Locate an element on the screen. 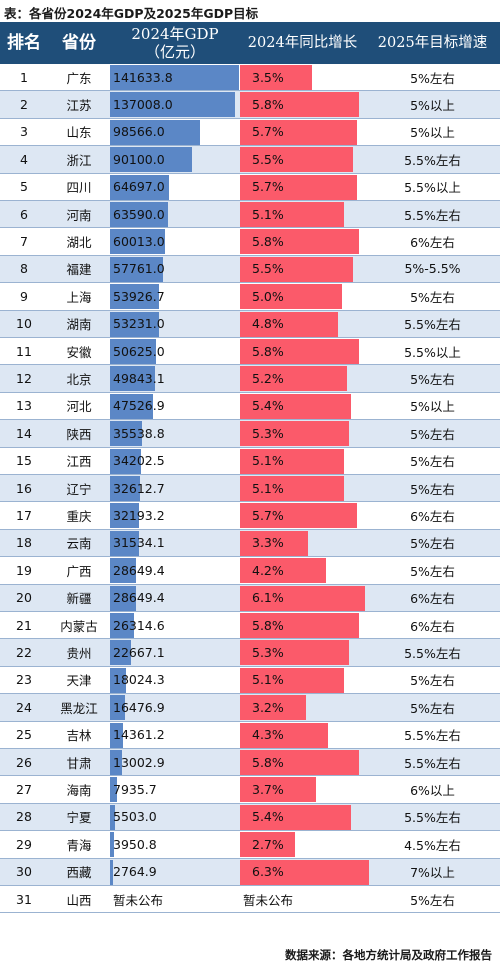  gdp-cell: 141633.8 is located at coordinates (175, 77).